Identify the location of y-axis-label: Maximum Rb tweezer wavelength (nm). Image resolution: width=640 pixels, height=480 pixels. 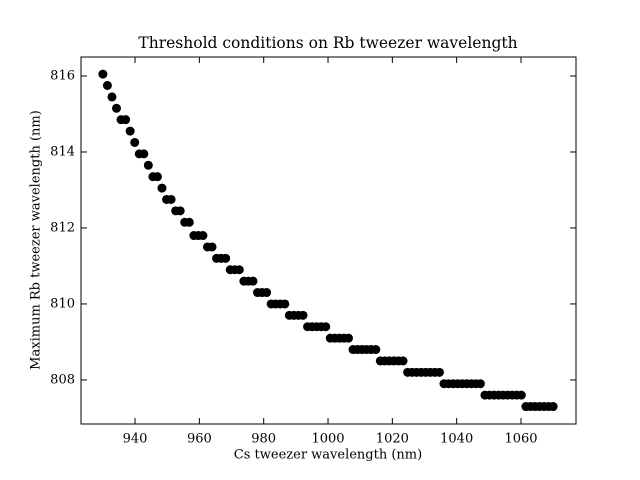
(36, 240).